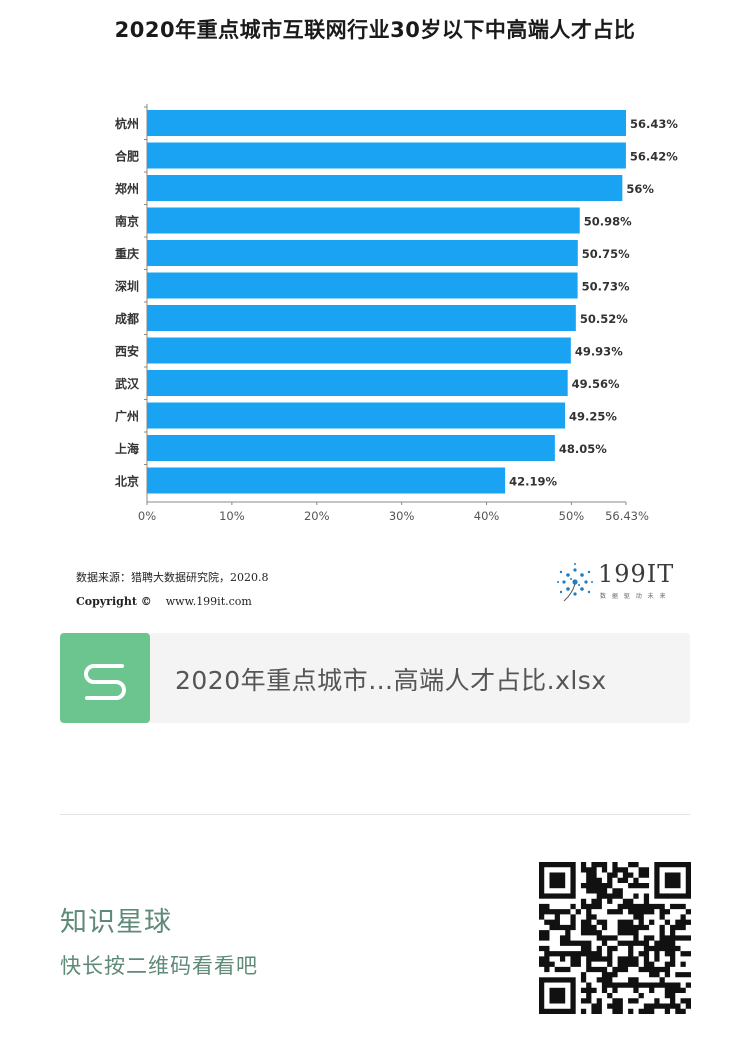 The image size is (750, 1064). What do you see at coordinates (606, 254) in the screenshot?
I see `data-label: 50.75%` at bounding box center [606, 254].